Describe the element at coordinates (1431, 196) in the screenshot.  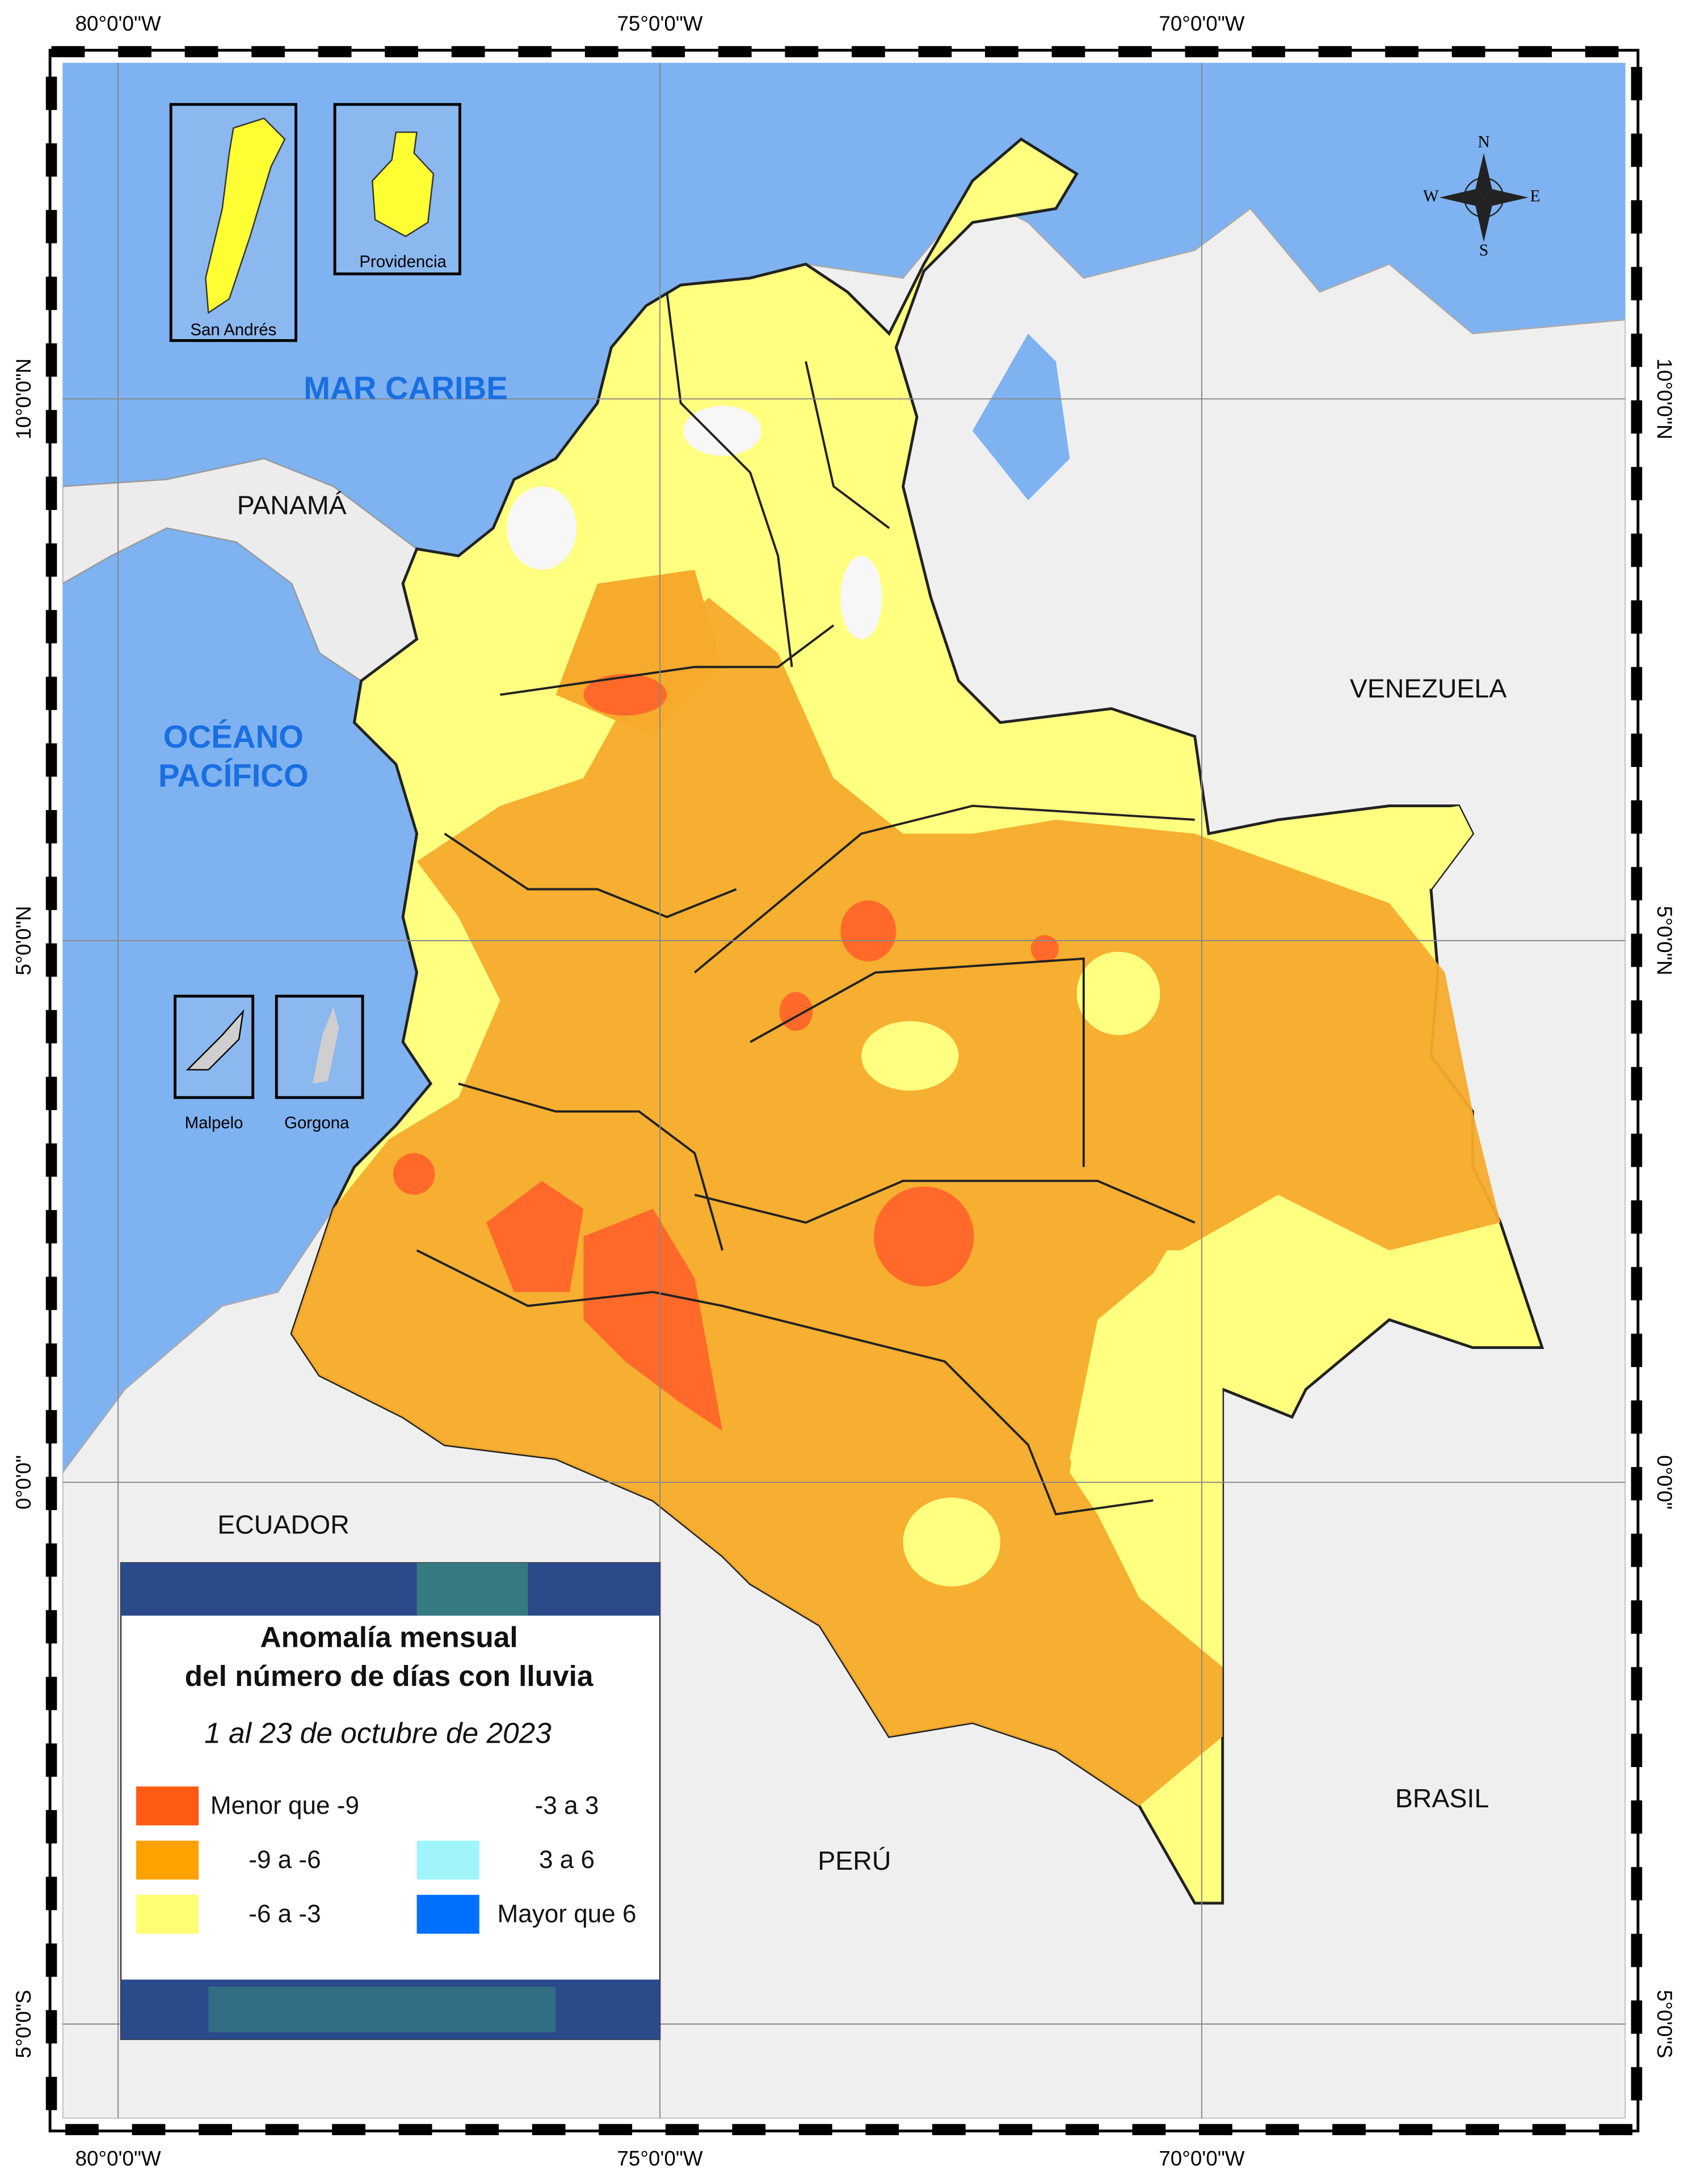
I see `compass-label: W` at that location.